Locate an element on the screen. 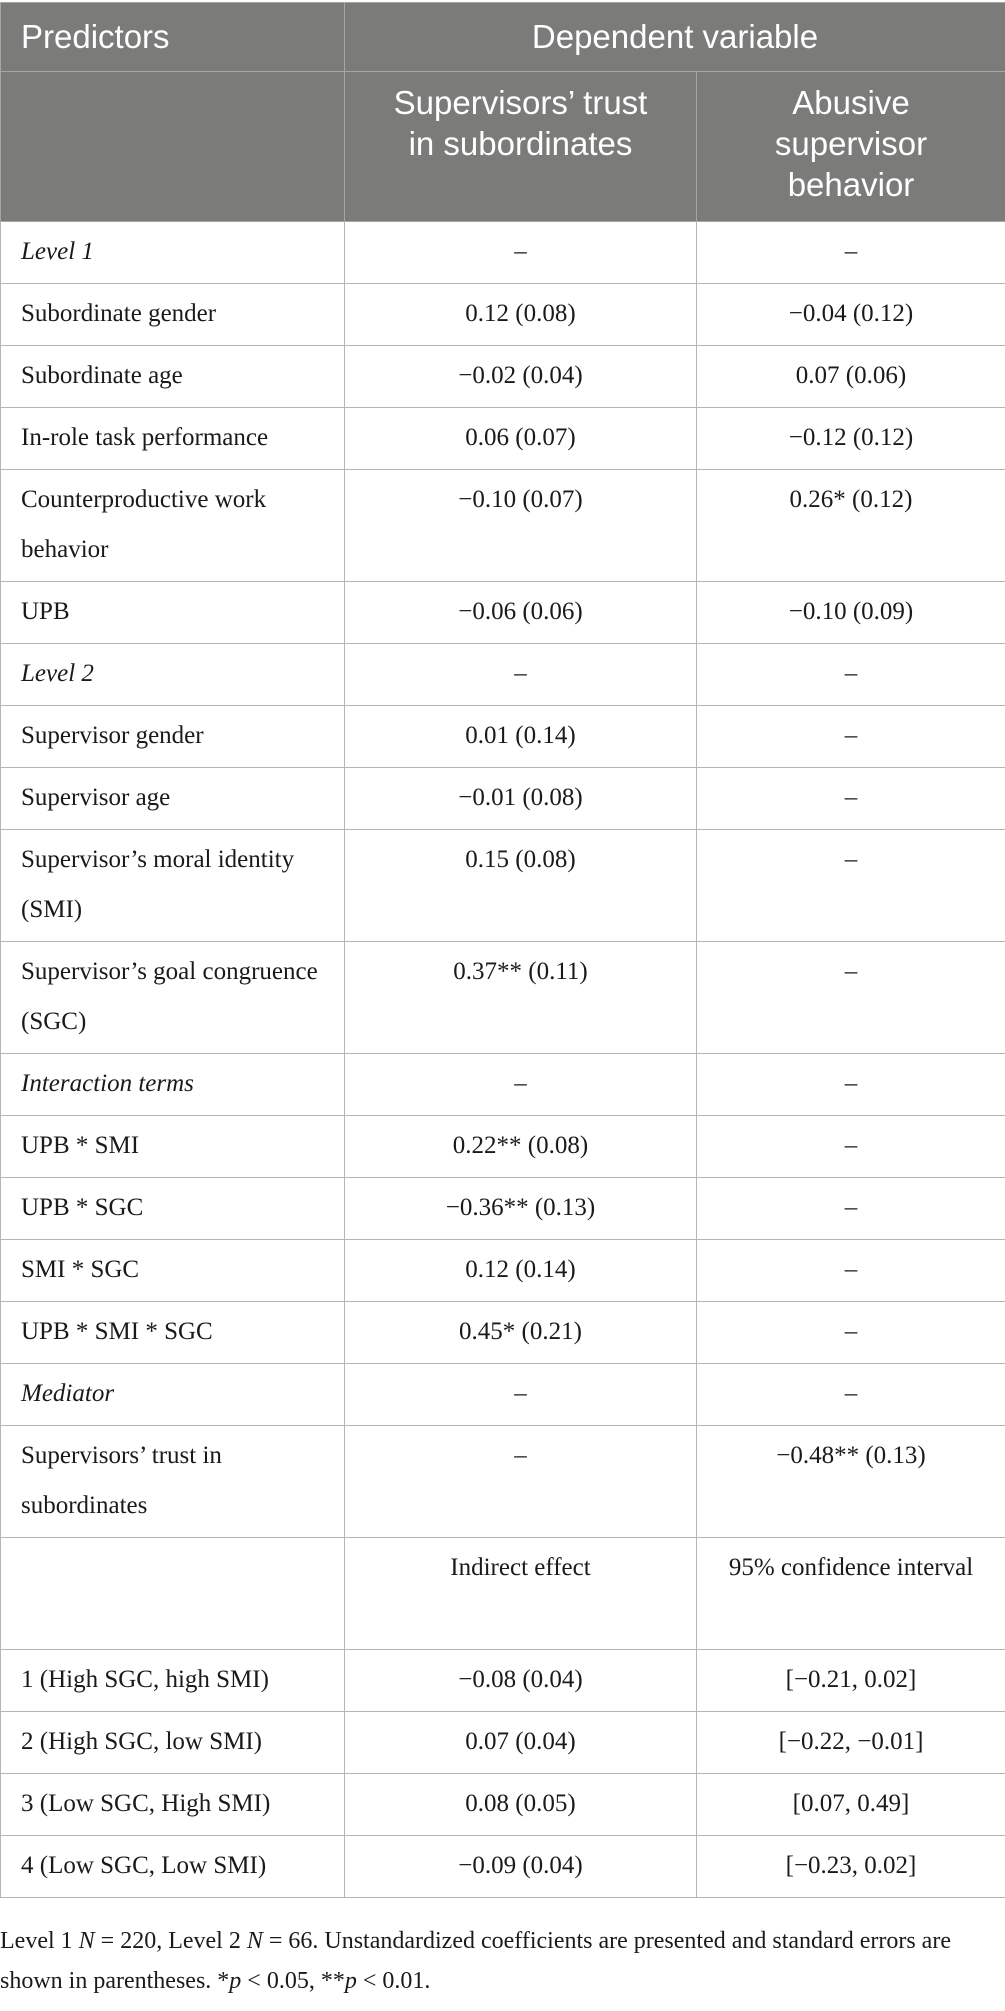  predictor-cell: Level 2 is located at coordinates (172, 674).